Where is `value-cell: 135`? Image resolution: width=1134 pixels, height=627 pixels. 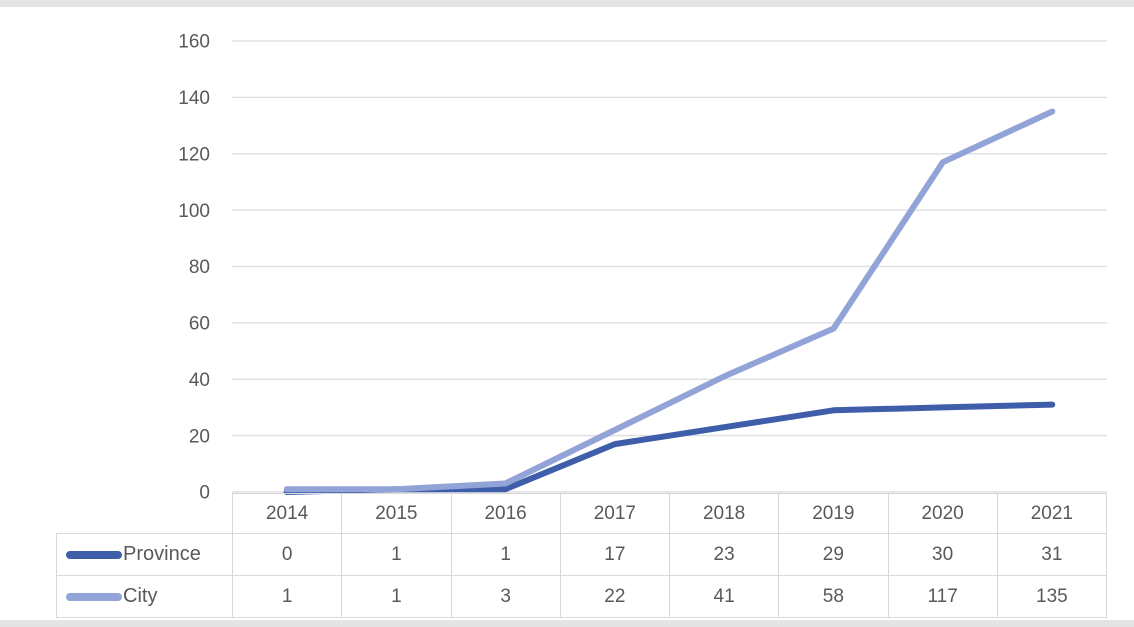
value-cell: 135 is located at coordinates (1052, 596).